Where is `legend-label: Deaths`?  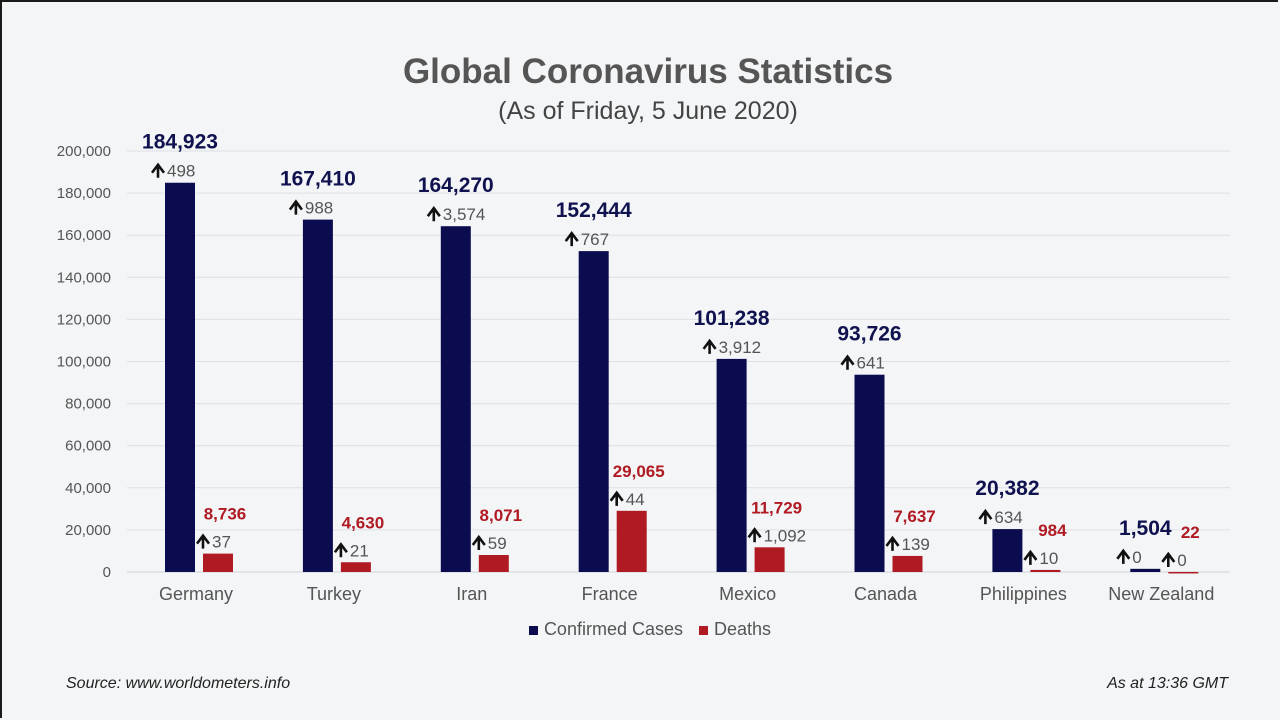
legend-label: Deaths is located at coordinates (743, 629).